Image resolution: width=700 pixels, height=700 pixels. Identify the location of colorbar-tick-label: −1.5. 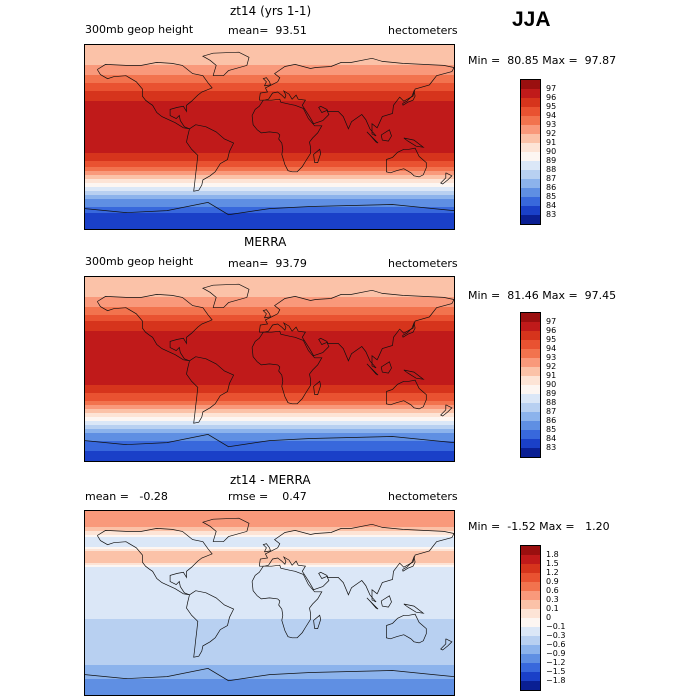
(556, 671).